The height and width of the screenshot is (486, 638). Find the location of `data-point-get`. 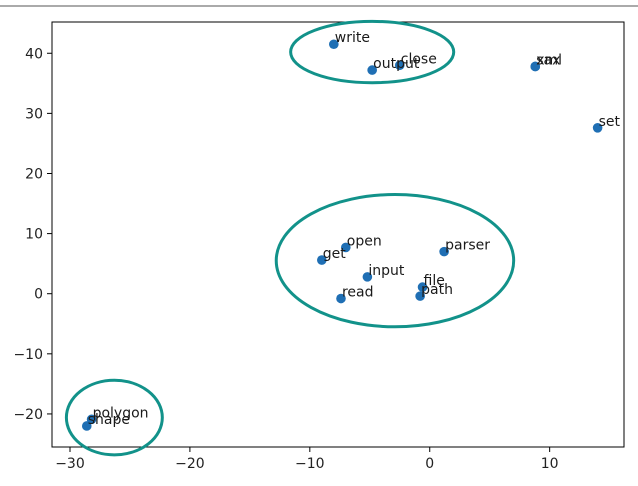

data-point-get is located at coordinates (322, 260).